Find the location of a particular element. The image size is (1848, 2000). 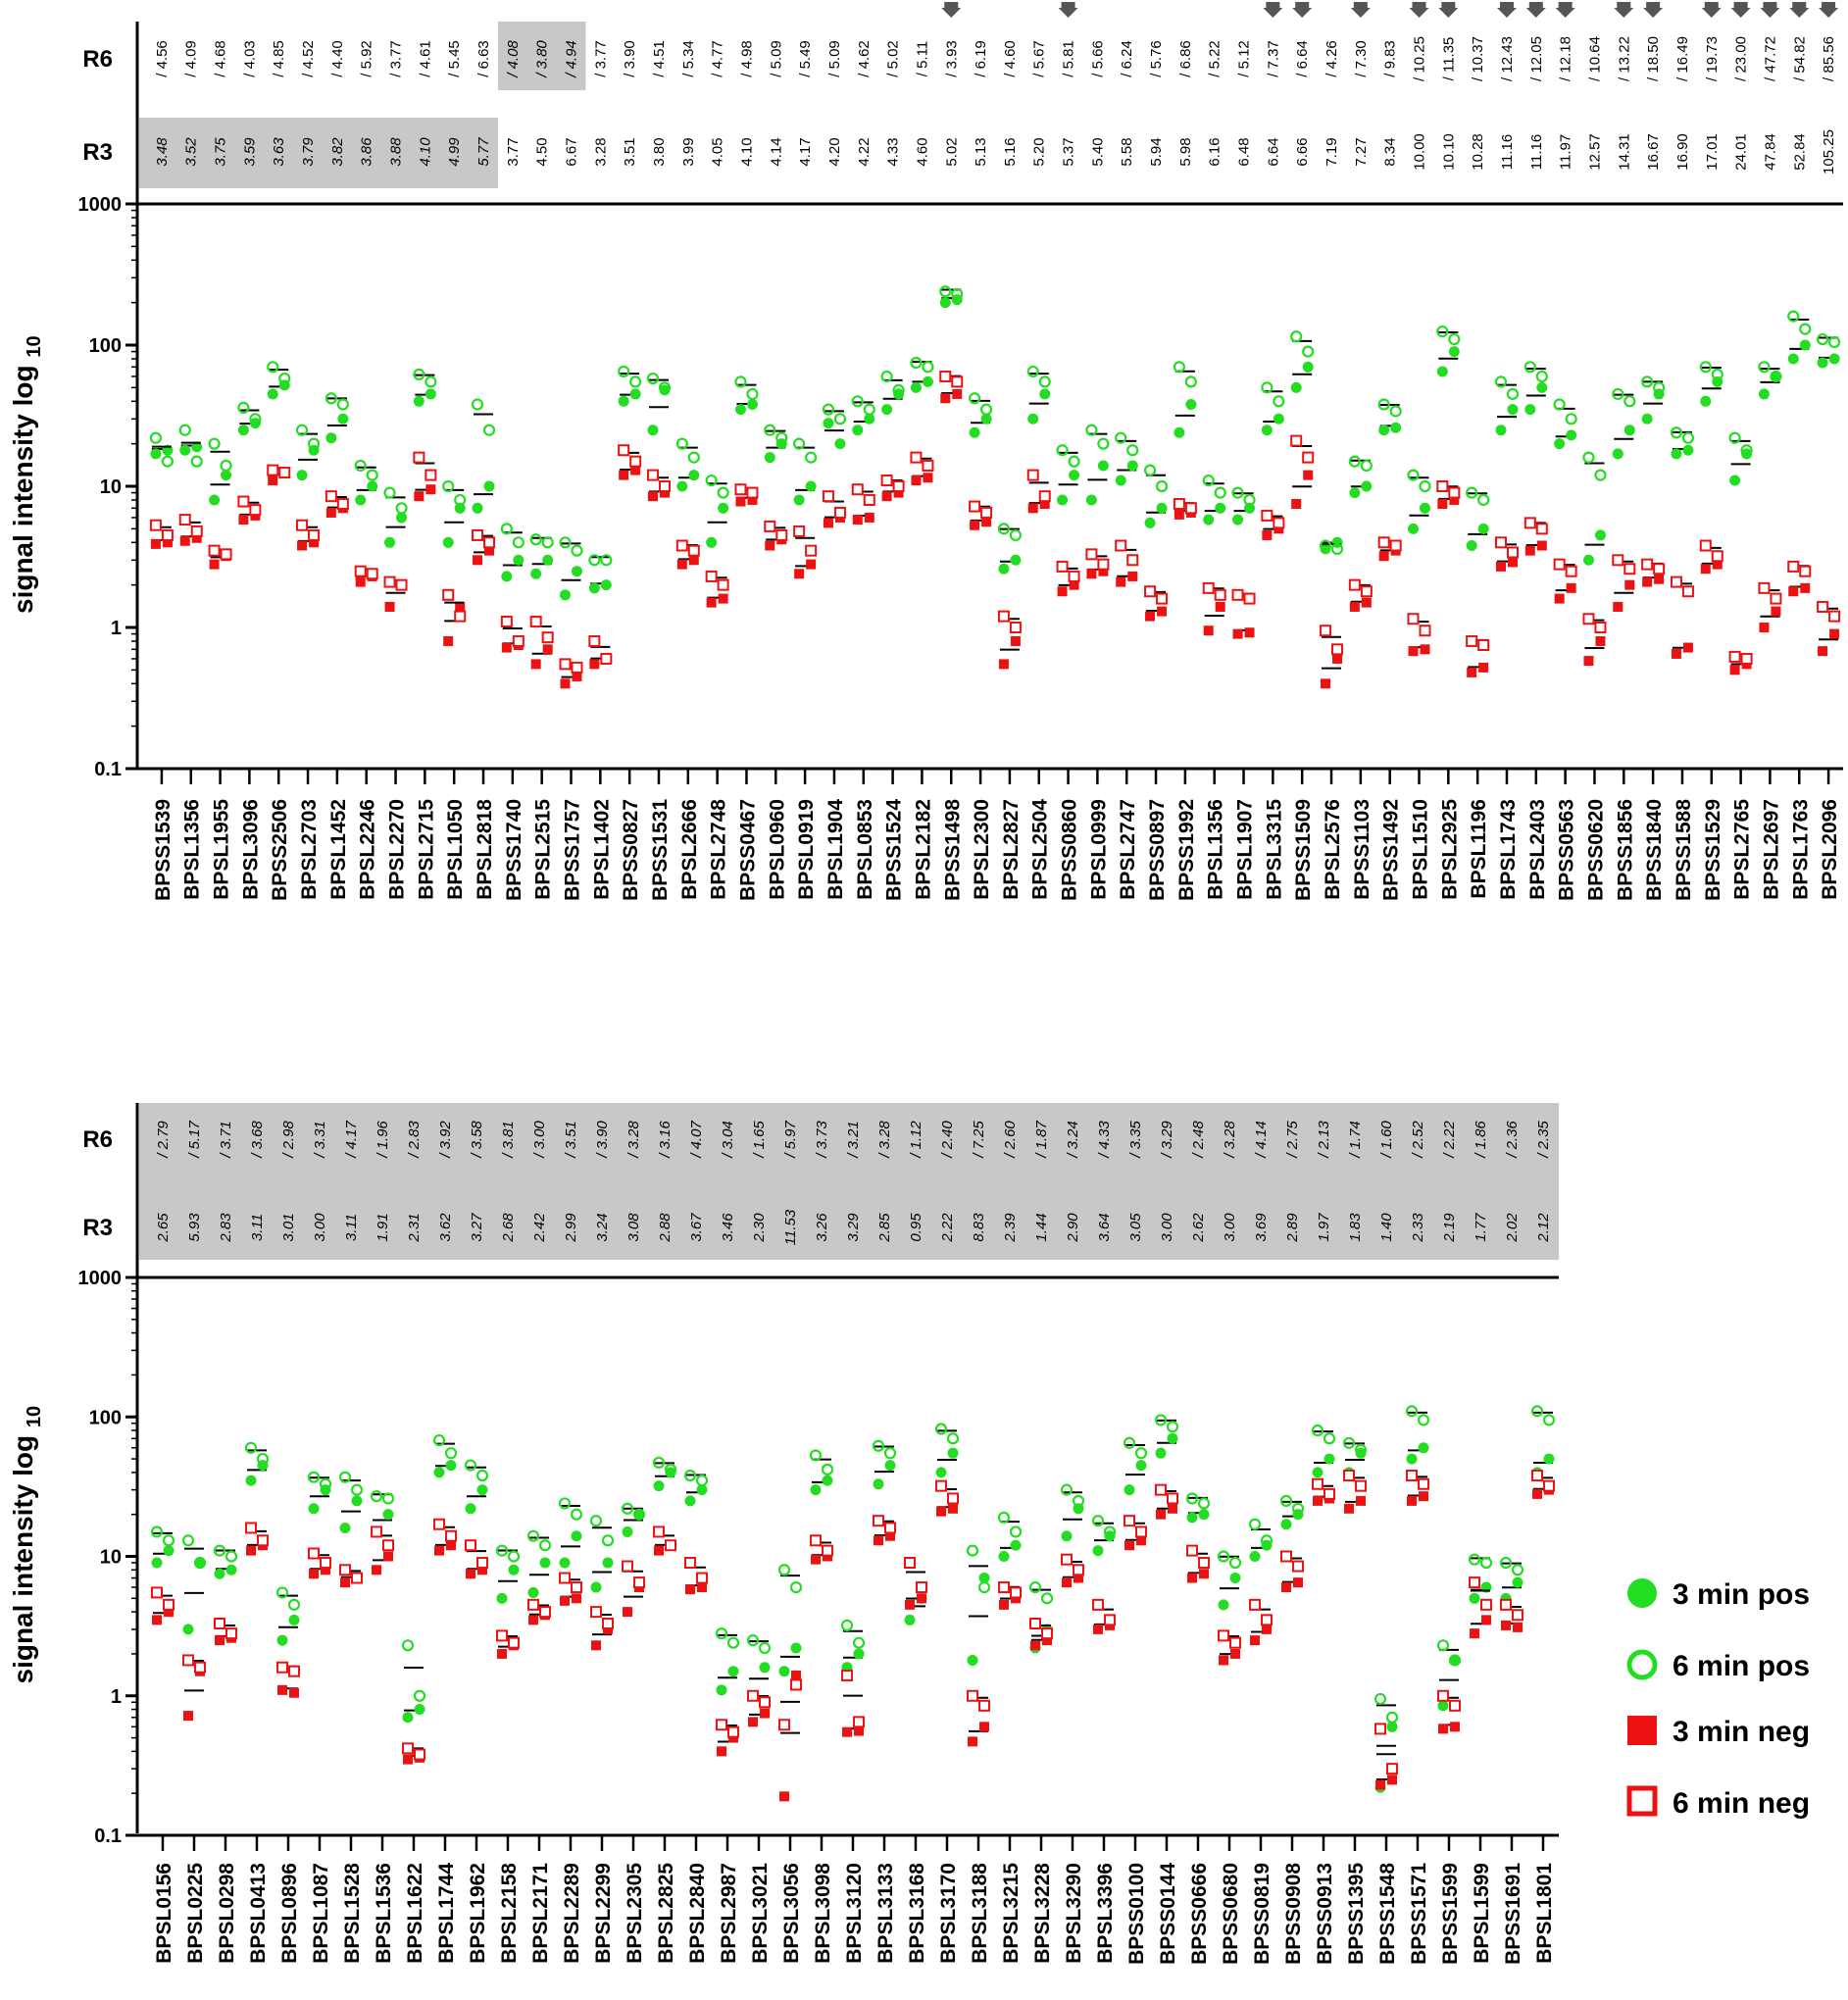

r6-value: / 7.25 is located at coordinates (979, 1140).